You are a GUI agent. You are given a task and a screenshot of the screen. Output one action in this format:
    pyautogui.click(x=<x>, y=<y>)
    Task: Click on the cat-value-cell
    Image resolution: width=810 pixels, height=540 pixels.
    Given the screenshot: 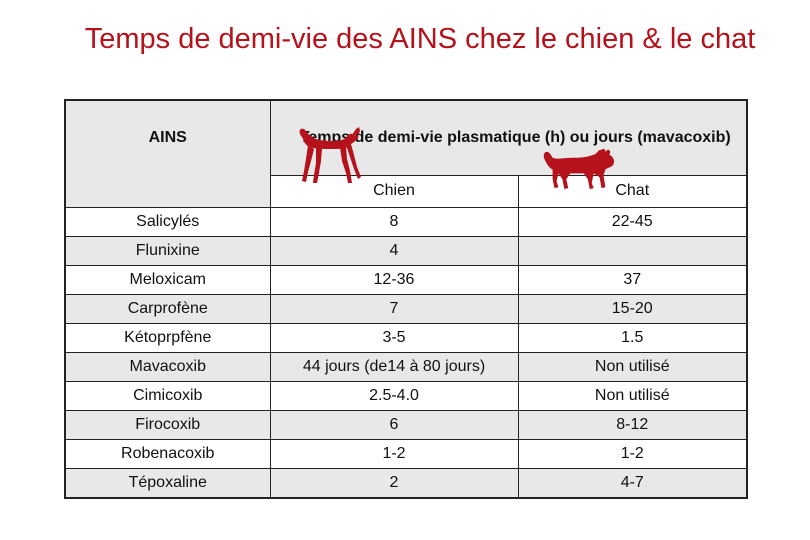 What is the action you would take?
    pyautogui.click(x=632, y=250)
    